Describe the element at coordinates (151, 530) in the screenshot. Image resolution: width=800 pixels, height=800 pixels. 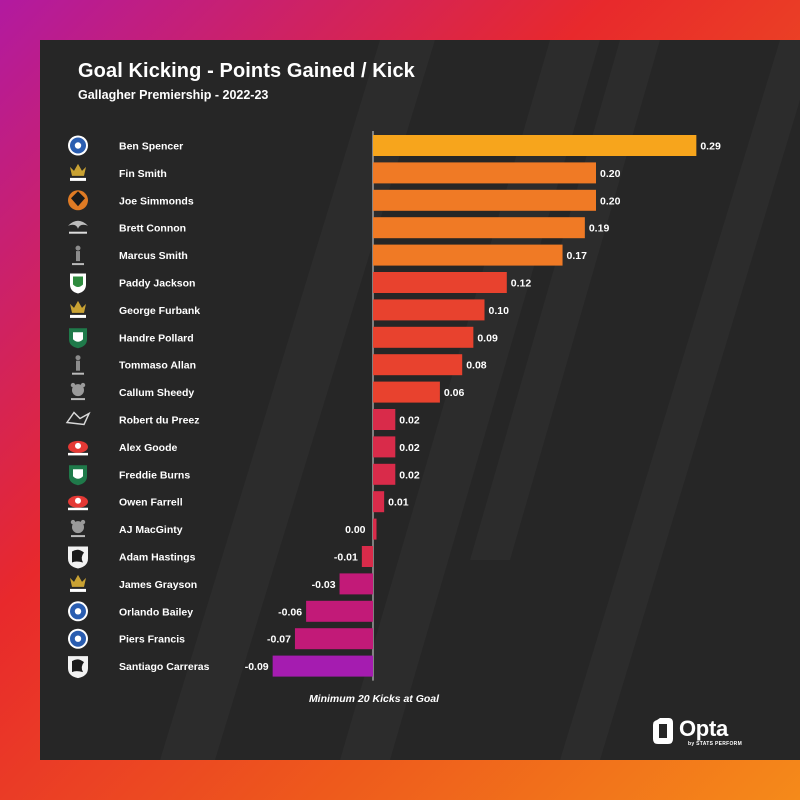
I see `player-name: AJ MacGinty` at that location.